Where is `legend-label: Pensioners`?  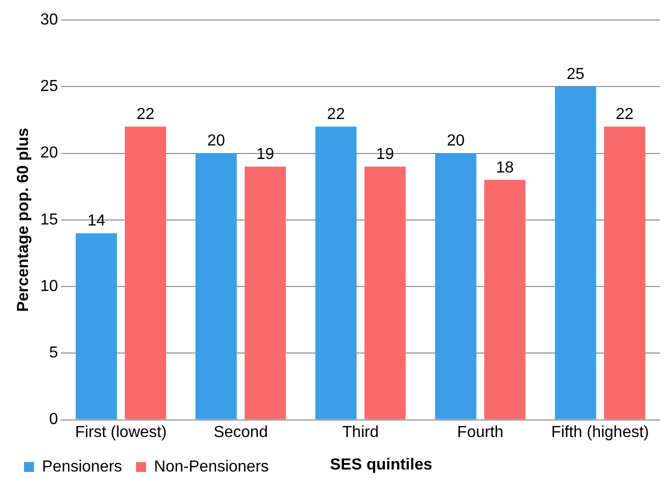
legend-label: Pensioners is located at coordinates (82, 467).